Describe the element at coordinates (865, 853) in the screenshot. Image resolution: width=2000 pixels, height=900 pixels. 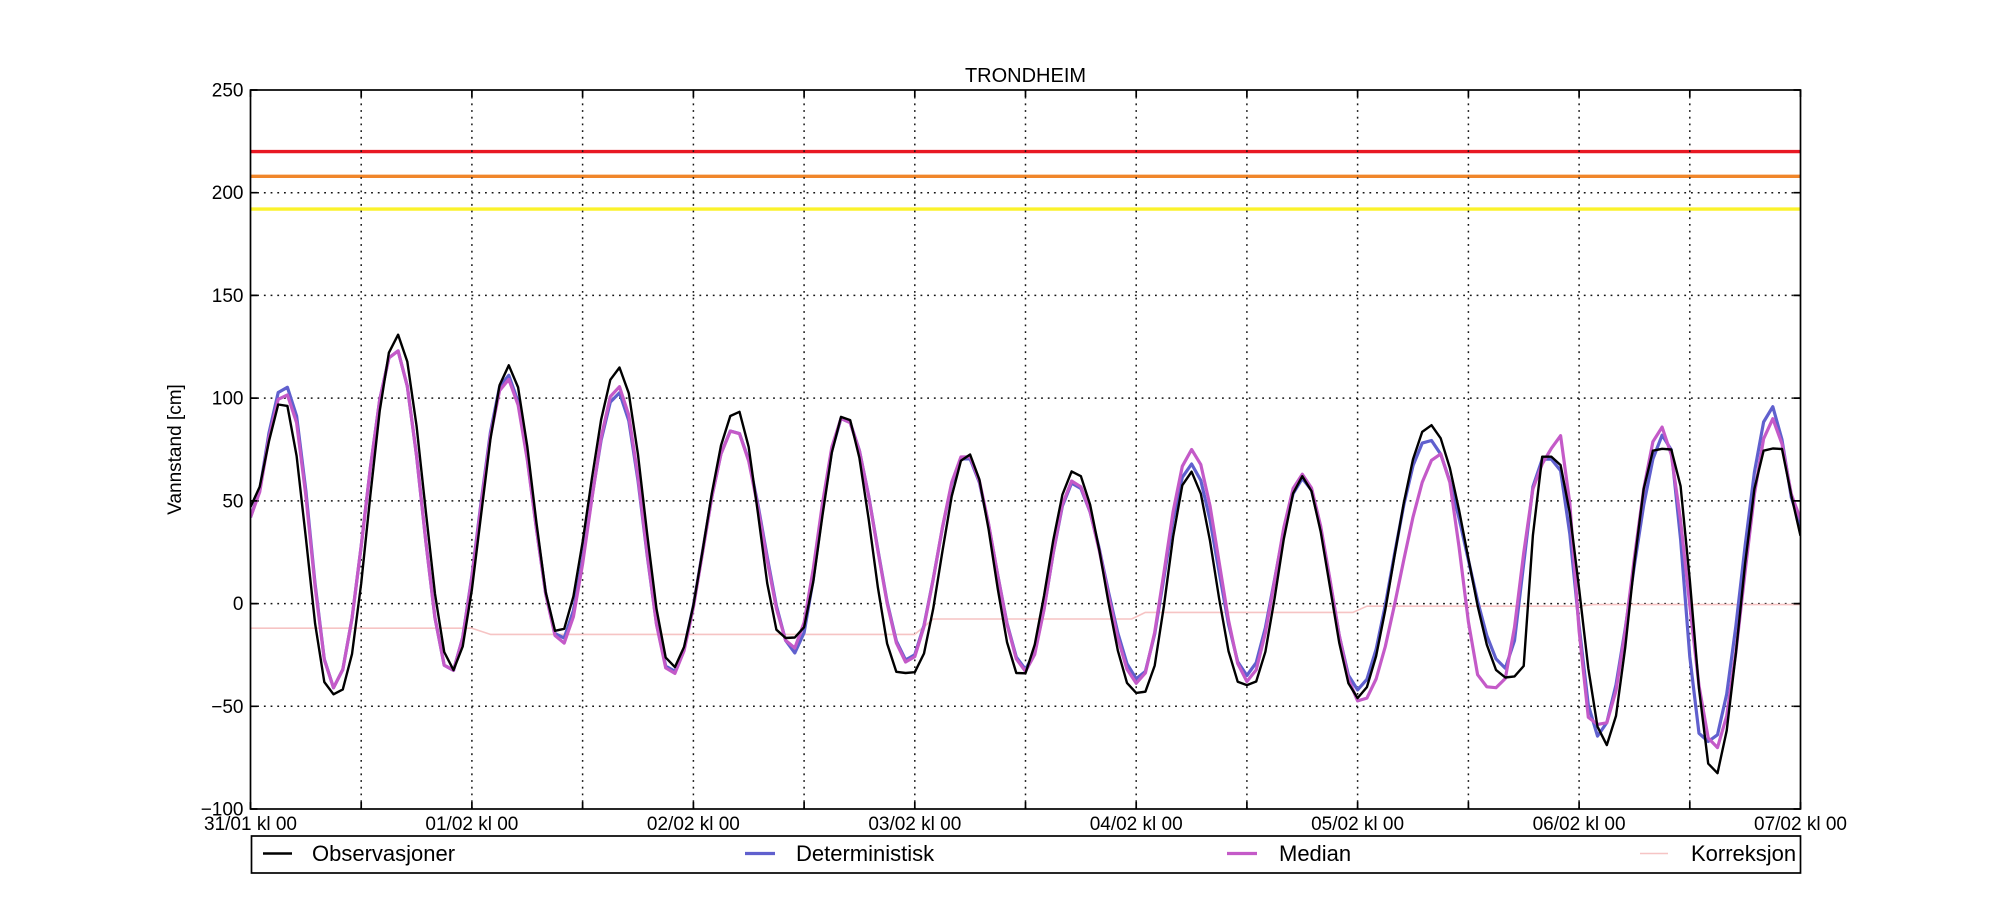
I see `svg-text: Deterministisk` at that location.